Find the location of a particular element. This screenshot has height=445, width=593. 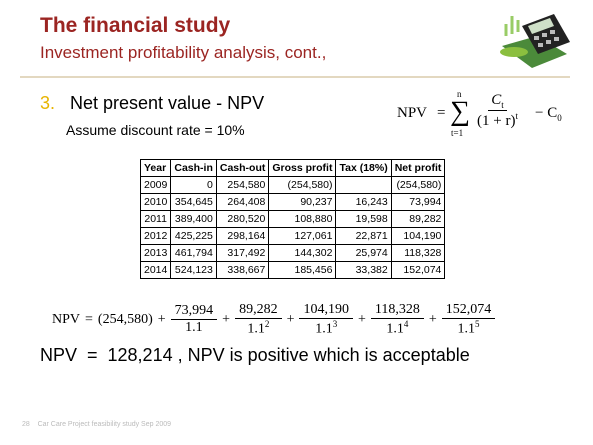

table-cell: 2012 is located at coordinates (155, 236).